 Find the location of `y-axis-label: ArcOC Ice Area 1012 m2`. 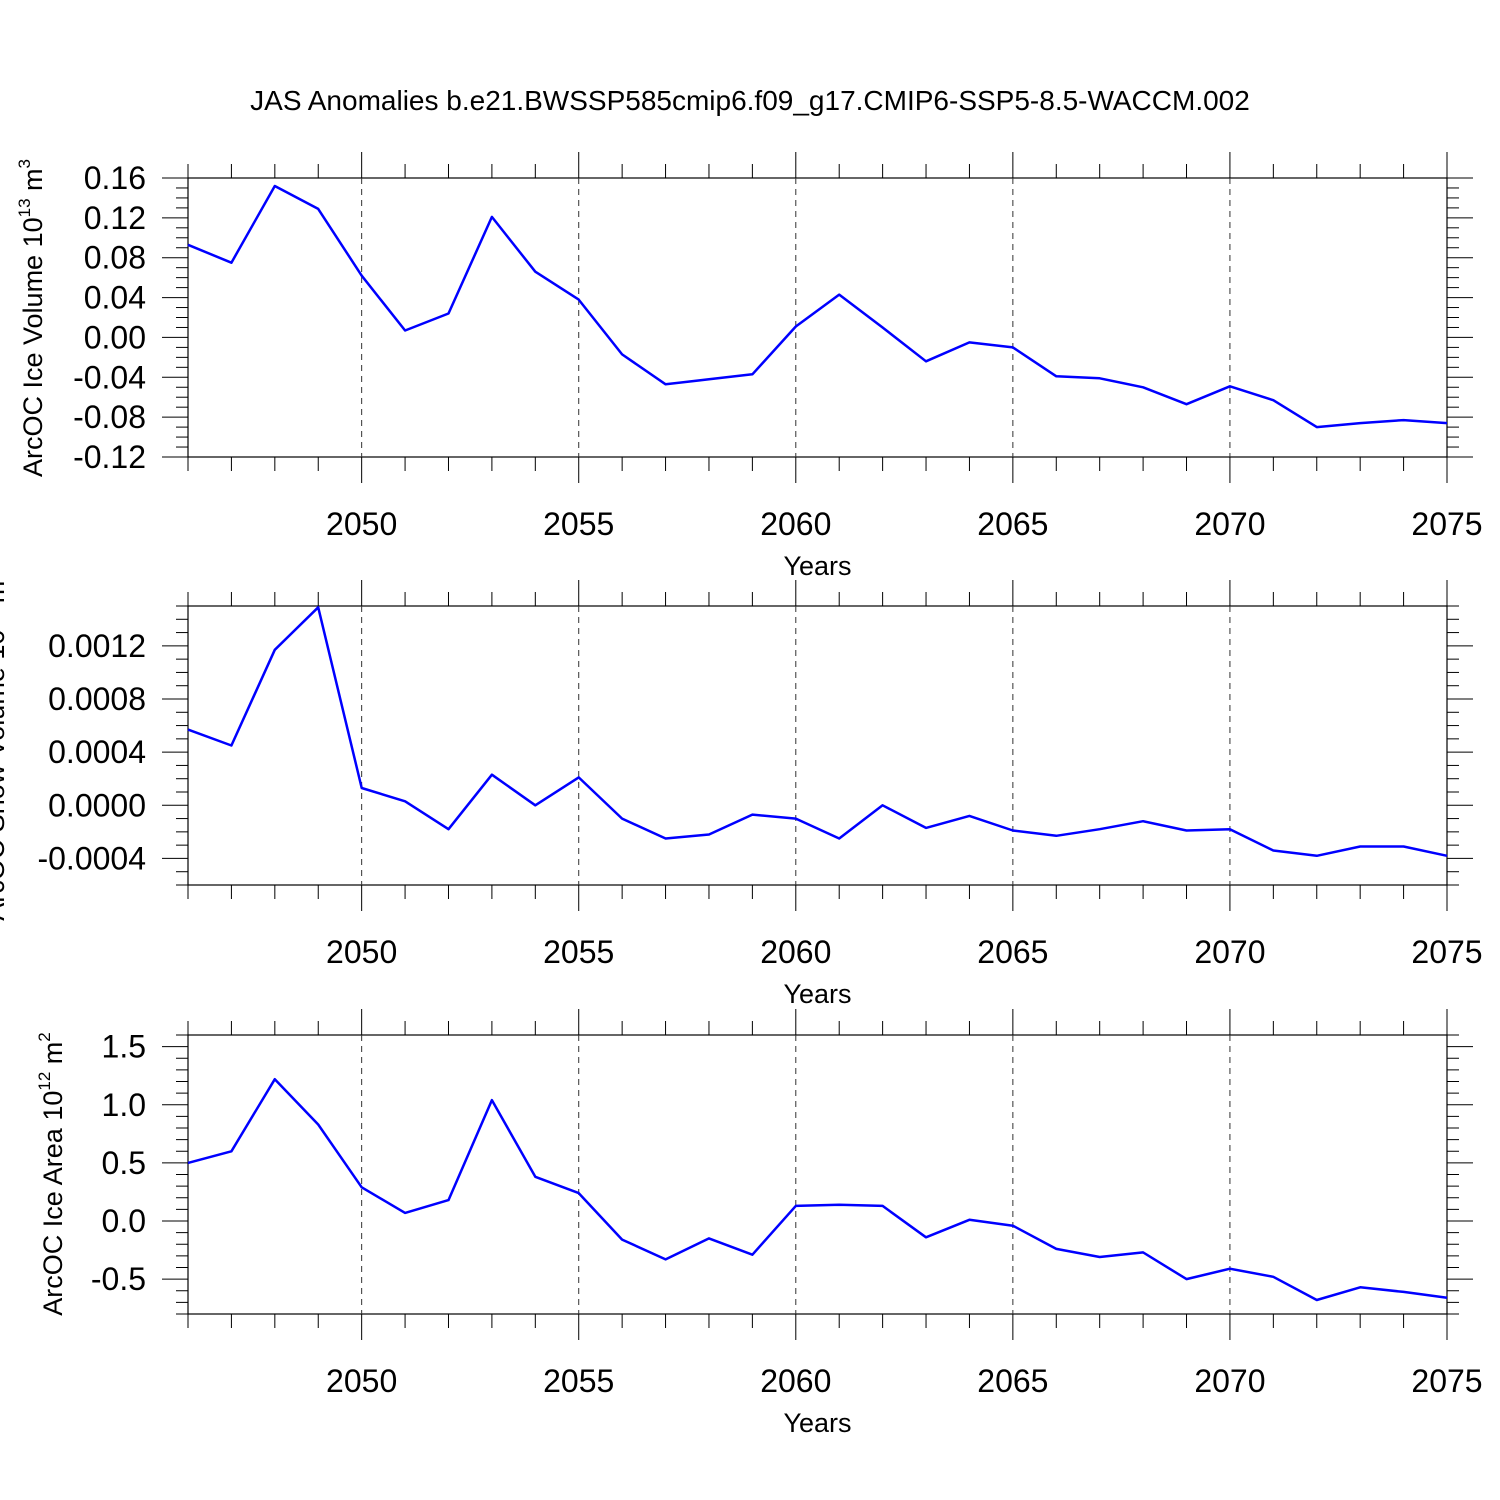

y-axis-label: ArcOC Ice Area 1012 m2 is located at coordinates (51, 1174).